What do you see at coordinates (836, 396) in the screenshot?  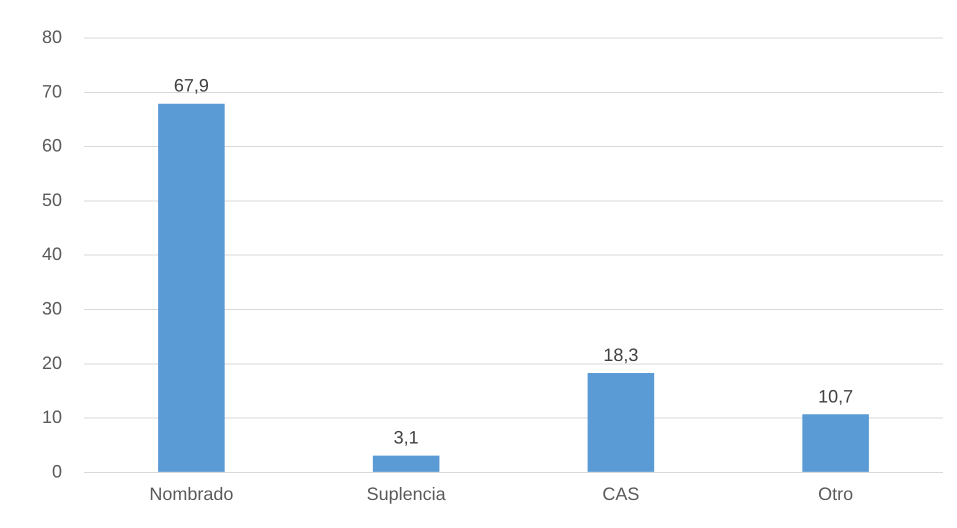 I see `data-label: 10,7` at bounding box center [836, 396].